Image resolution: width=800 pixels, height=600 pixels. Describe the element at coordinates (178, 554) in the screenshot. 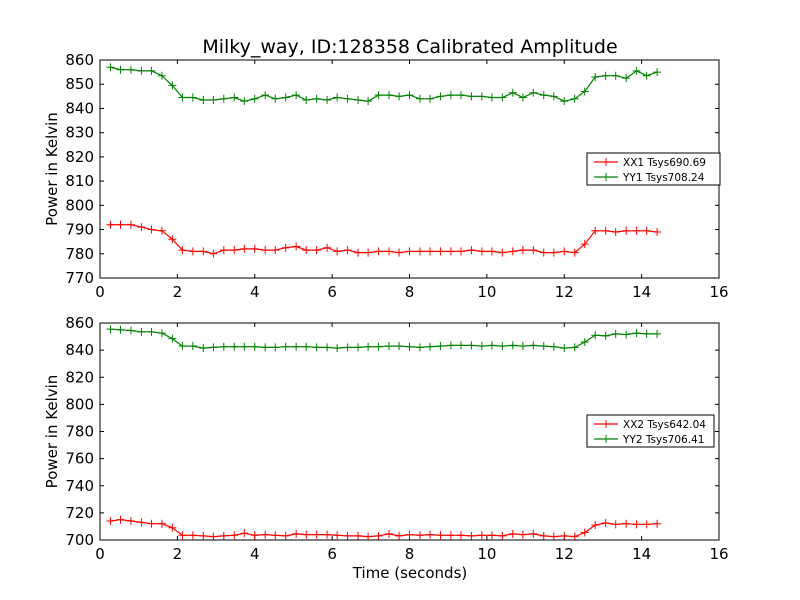

I see `x-tick-label: 2` at that location.